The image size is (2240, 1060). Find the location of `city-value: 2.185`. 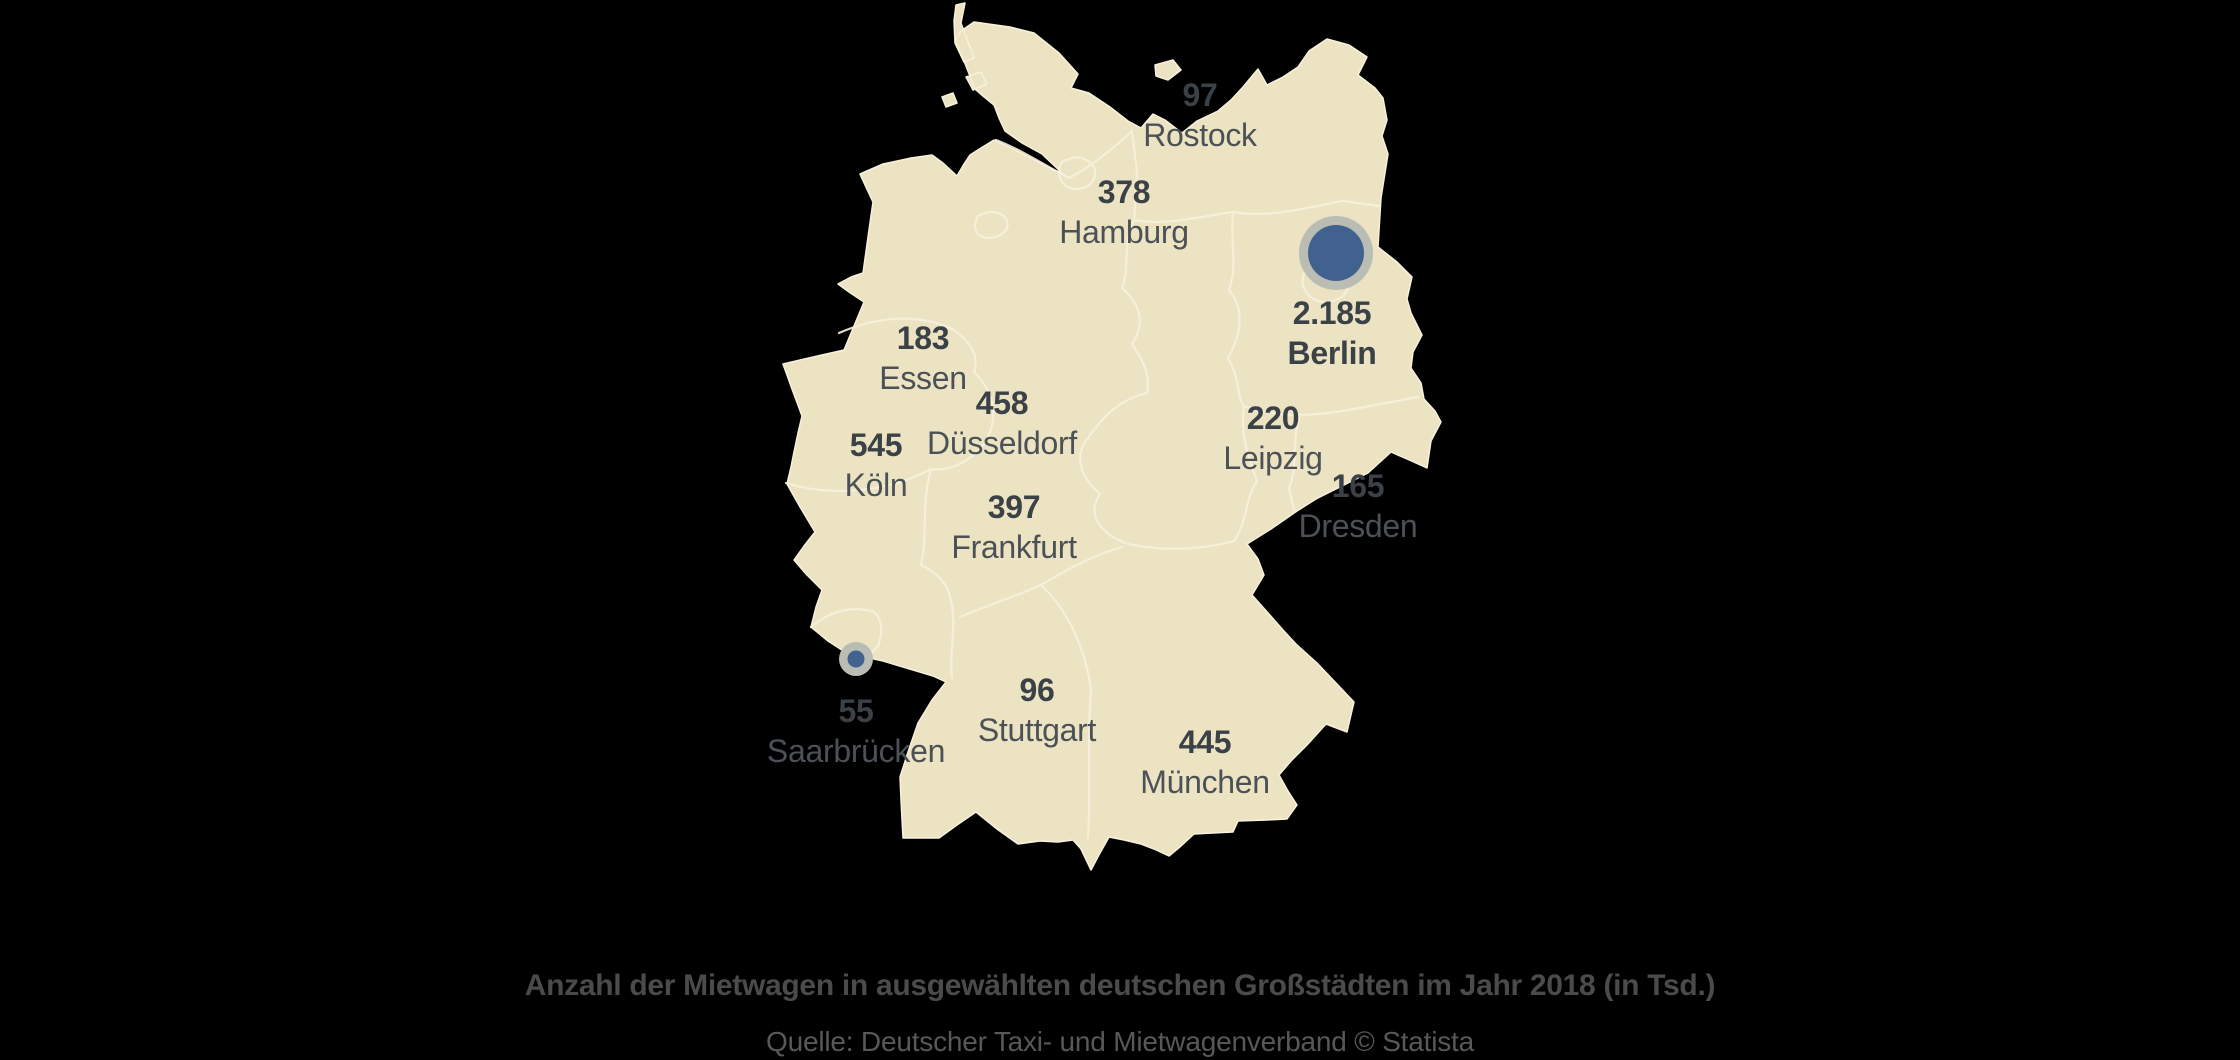

city-value: 2.185 is located at coordinates (1332, 313).